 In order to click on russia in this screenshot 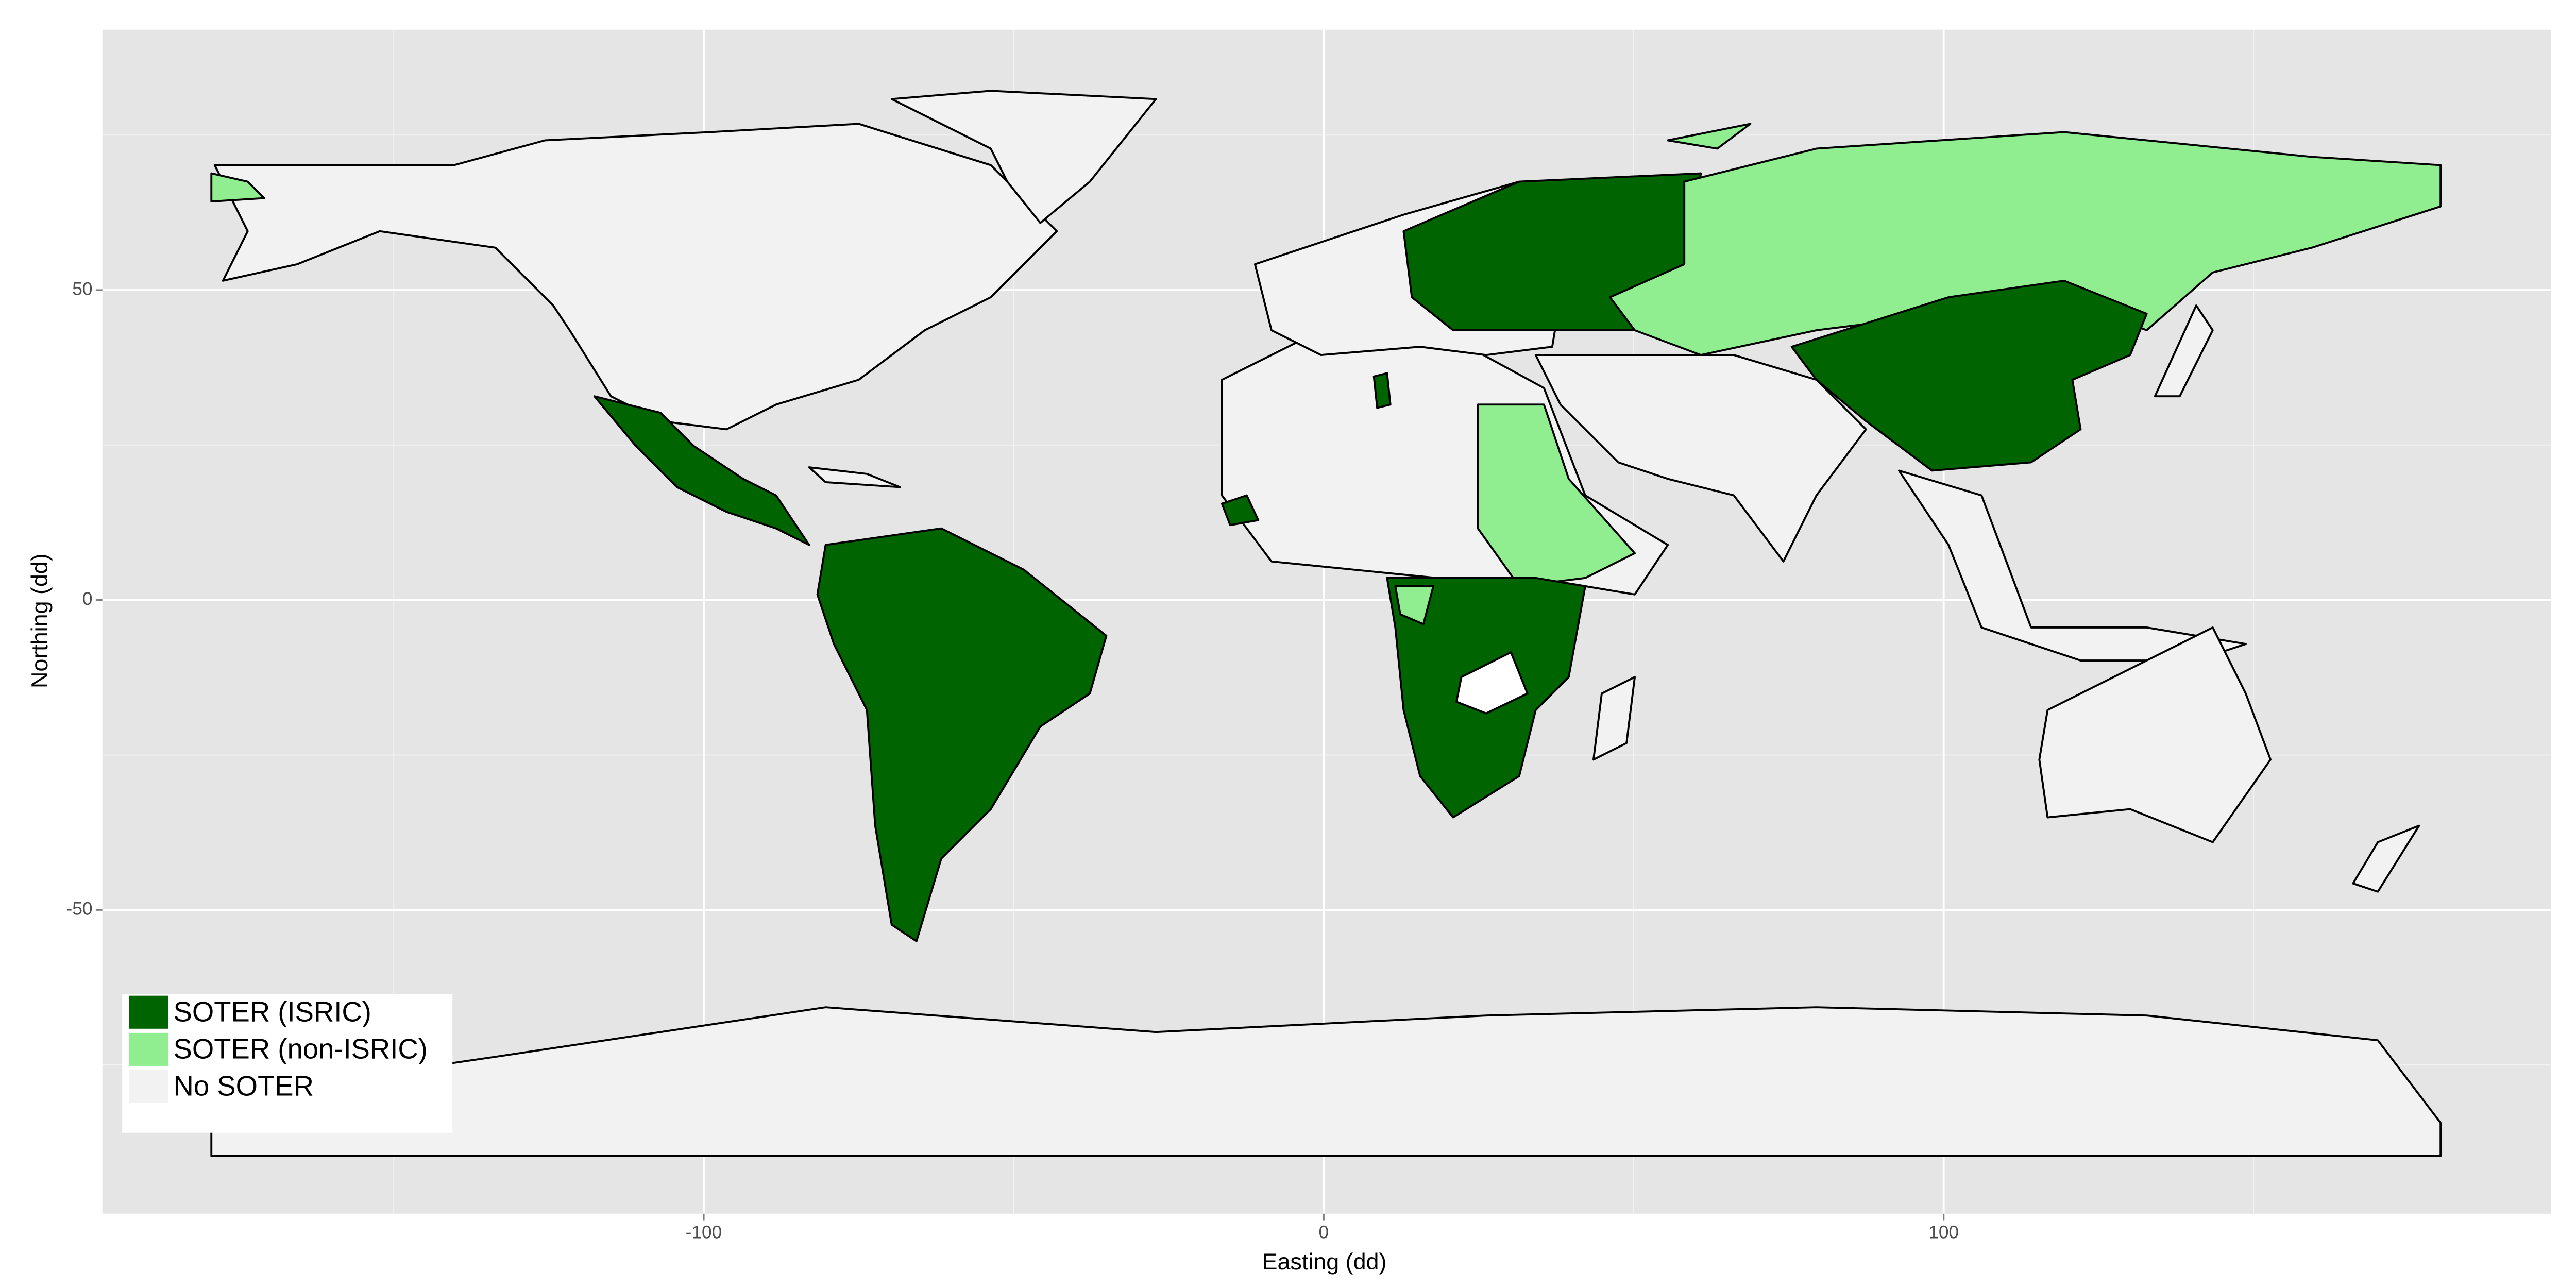, I will do `click(2025, 244)`.